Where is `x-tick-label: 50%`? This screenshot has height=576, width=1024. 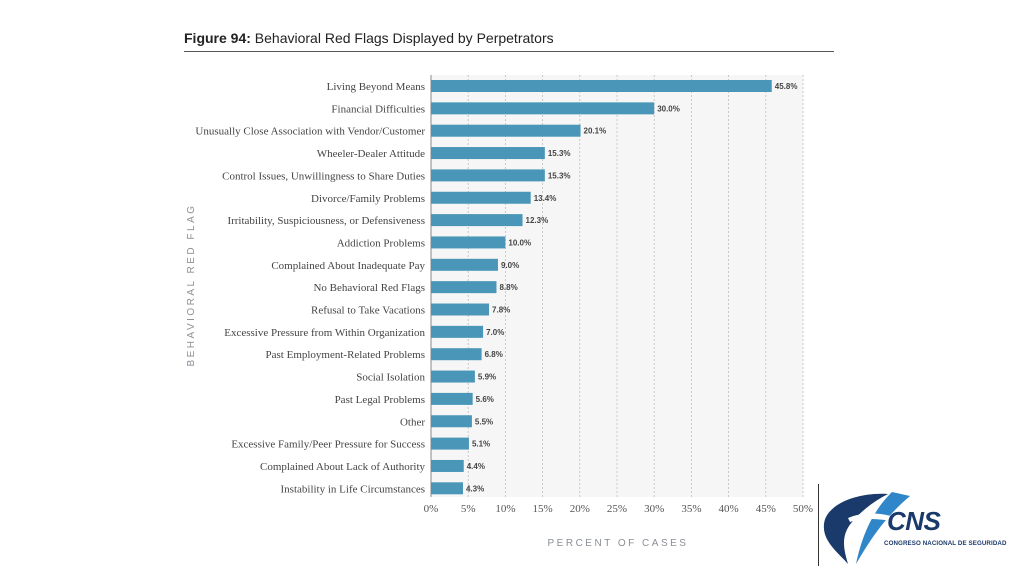
x-tick-label: 50% is located at coordinates (803, 509).